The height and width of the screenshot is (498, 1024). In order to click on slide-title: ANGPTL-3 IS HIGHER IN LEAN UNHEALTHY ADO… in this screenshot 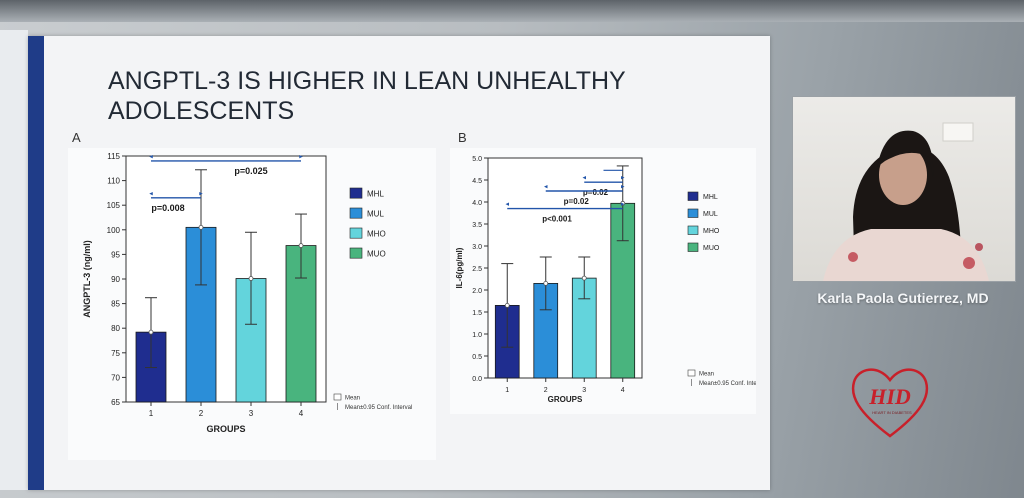, I will do `click(367, 96)`.